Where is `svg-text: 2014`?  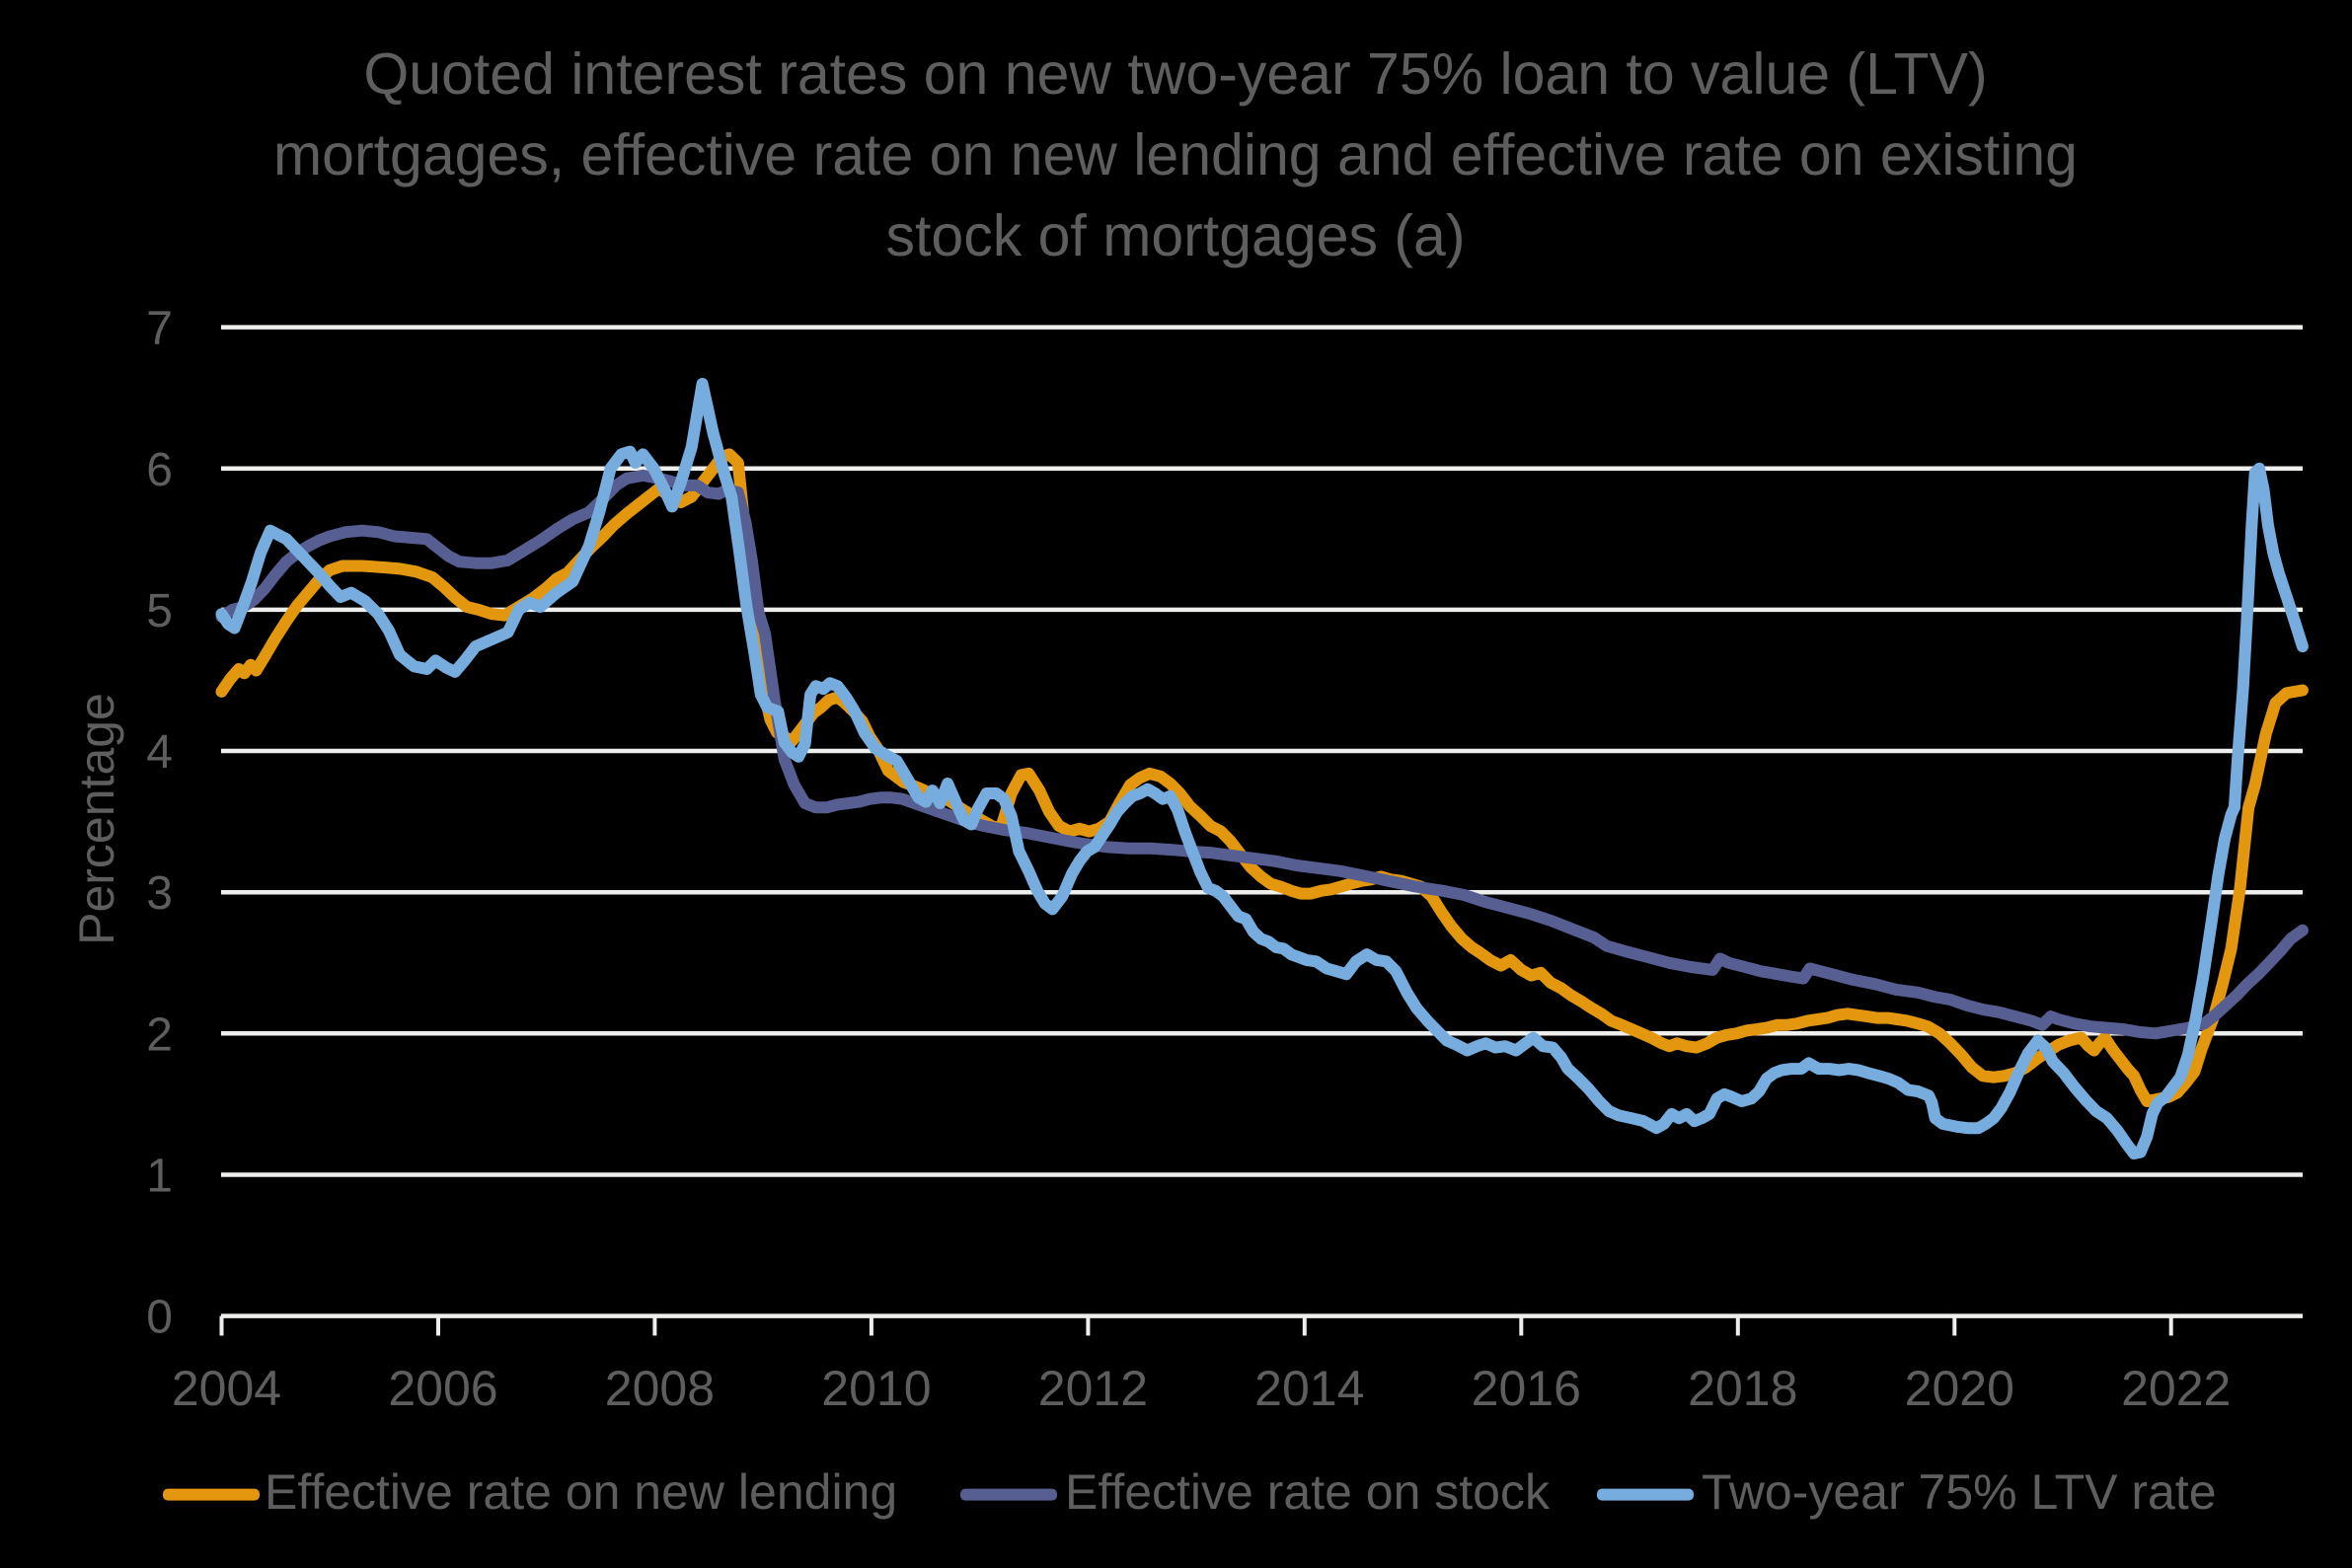
svg-text: 2014 is located at coordinates (1309, 1389).